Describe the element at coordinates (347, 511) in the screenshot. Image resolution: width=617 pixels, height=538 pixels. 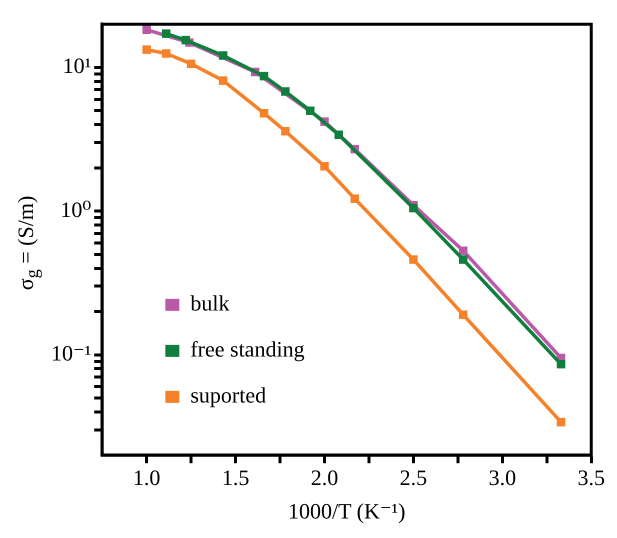
I see `x-axis-title: 1000/T (K⁻¹)` at that location.